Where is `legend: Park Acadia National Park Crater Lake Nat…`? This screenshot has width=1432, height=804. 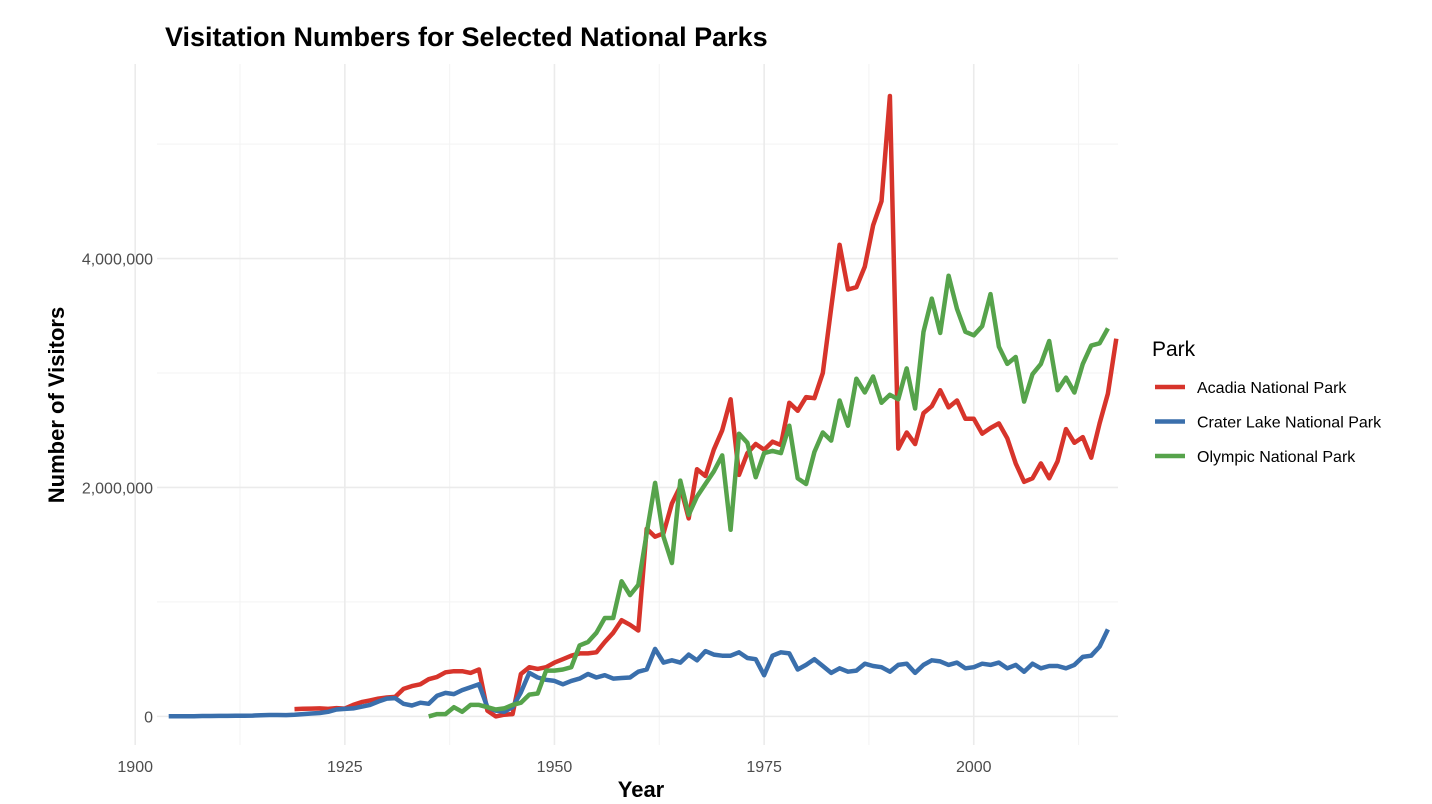 legend: Park Acadia National Park Crater Lake Nat… is located at coordinates (1267, 402).